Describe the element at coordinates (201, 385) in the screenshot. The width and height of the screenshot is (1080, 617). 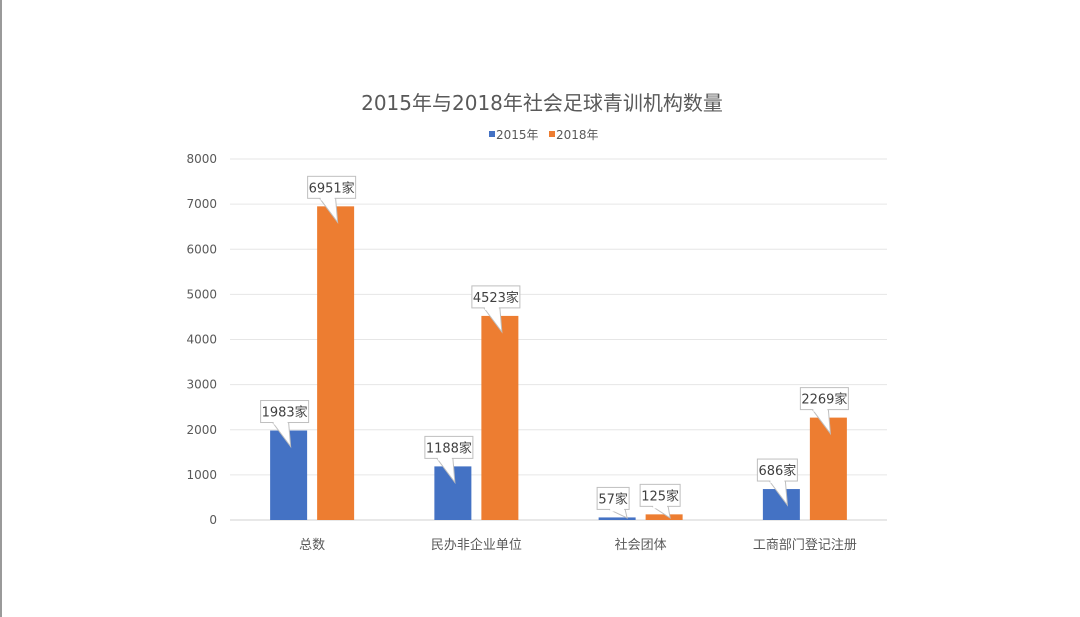
I see `y-tick-label: 3000` at that location.